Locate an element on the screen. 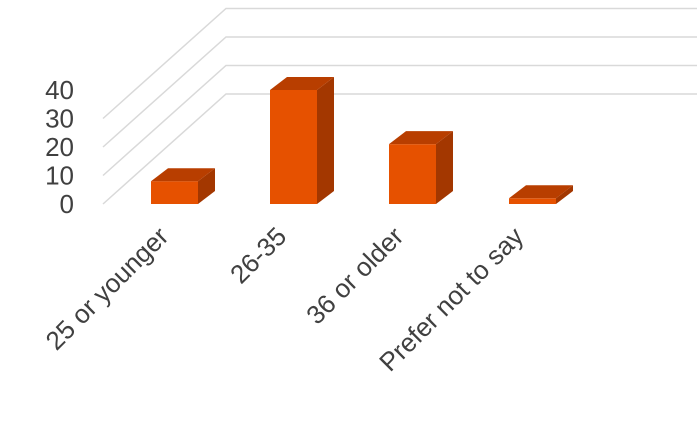  x-category-label: 36 or older is located at coordinates (354, 275).